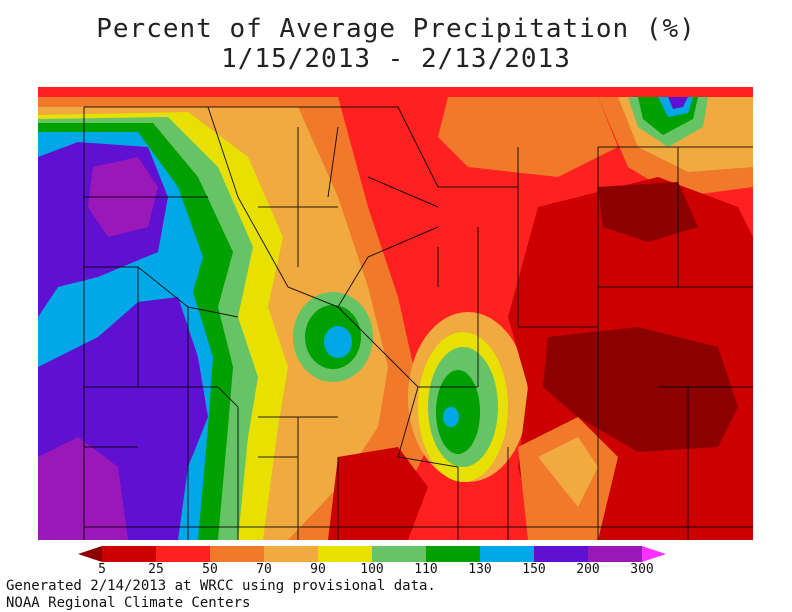 The image size is (792, 612). I want to click on legend-tick-label: 110, so click(426, 569).